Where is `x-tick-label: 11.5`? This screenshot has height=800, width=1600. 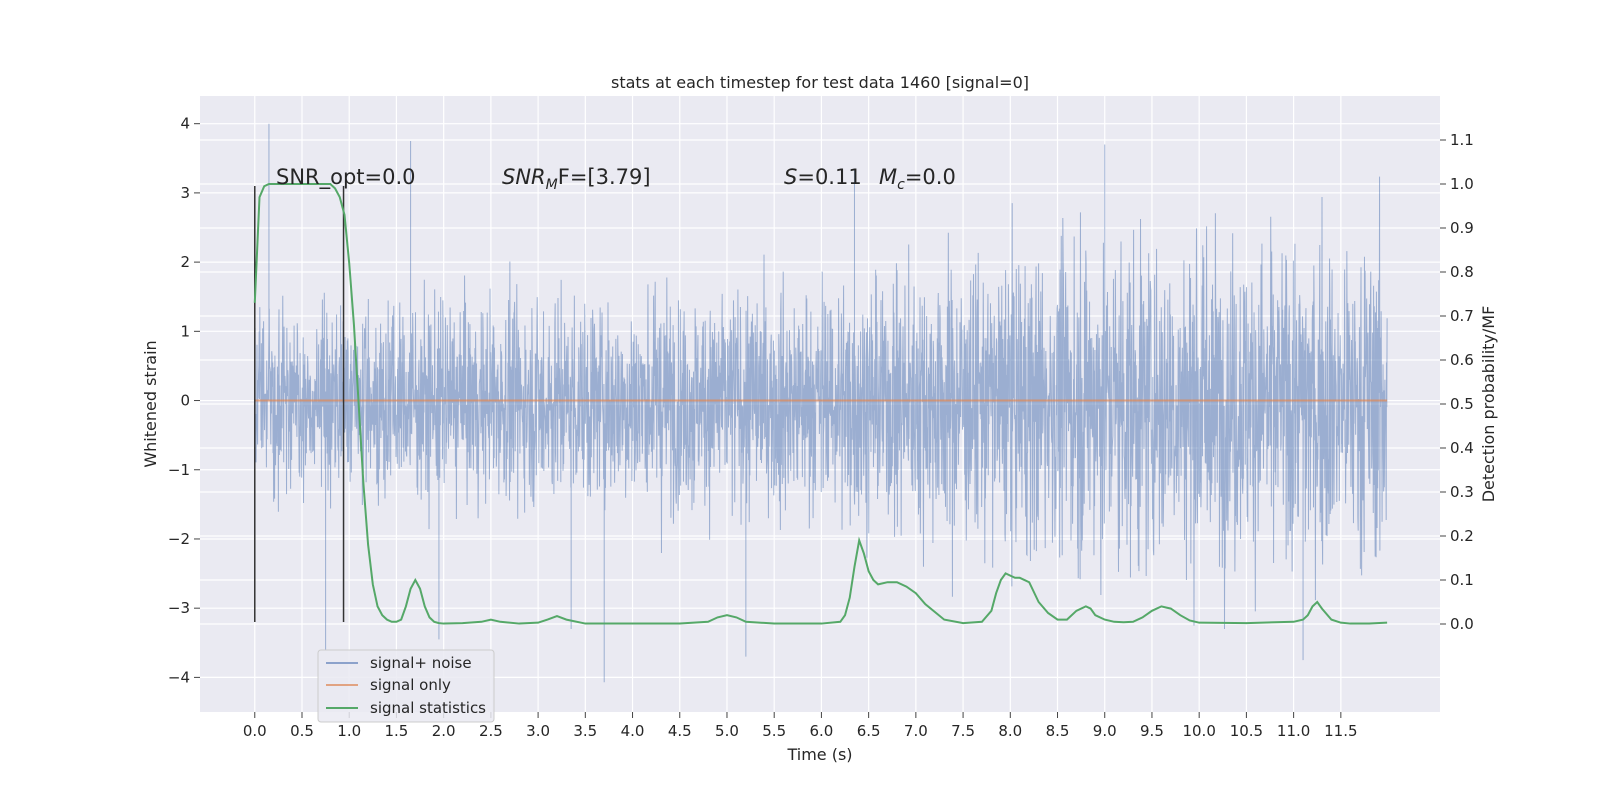 x-tick-label: 11.5 is located at coordinates (1340, 731).